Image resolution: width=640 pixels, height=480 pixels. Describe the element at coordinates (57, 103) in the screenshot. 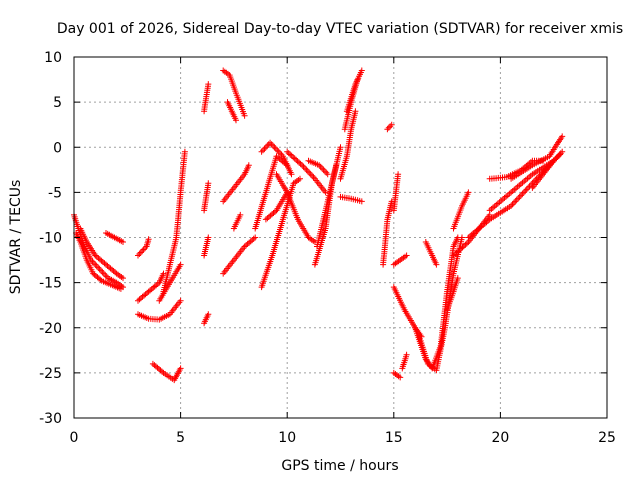

I see `y-tick-label: 5` at that location.